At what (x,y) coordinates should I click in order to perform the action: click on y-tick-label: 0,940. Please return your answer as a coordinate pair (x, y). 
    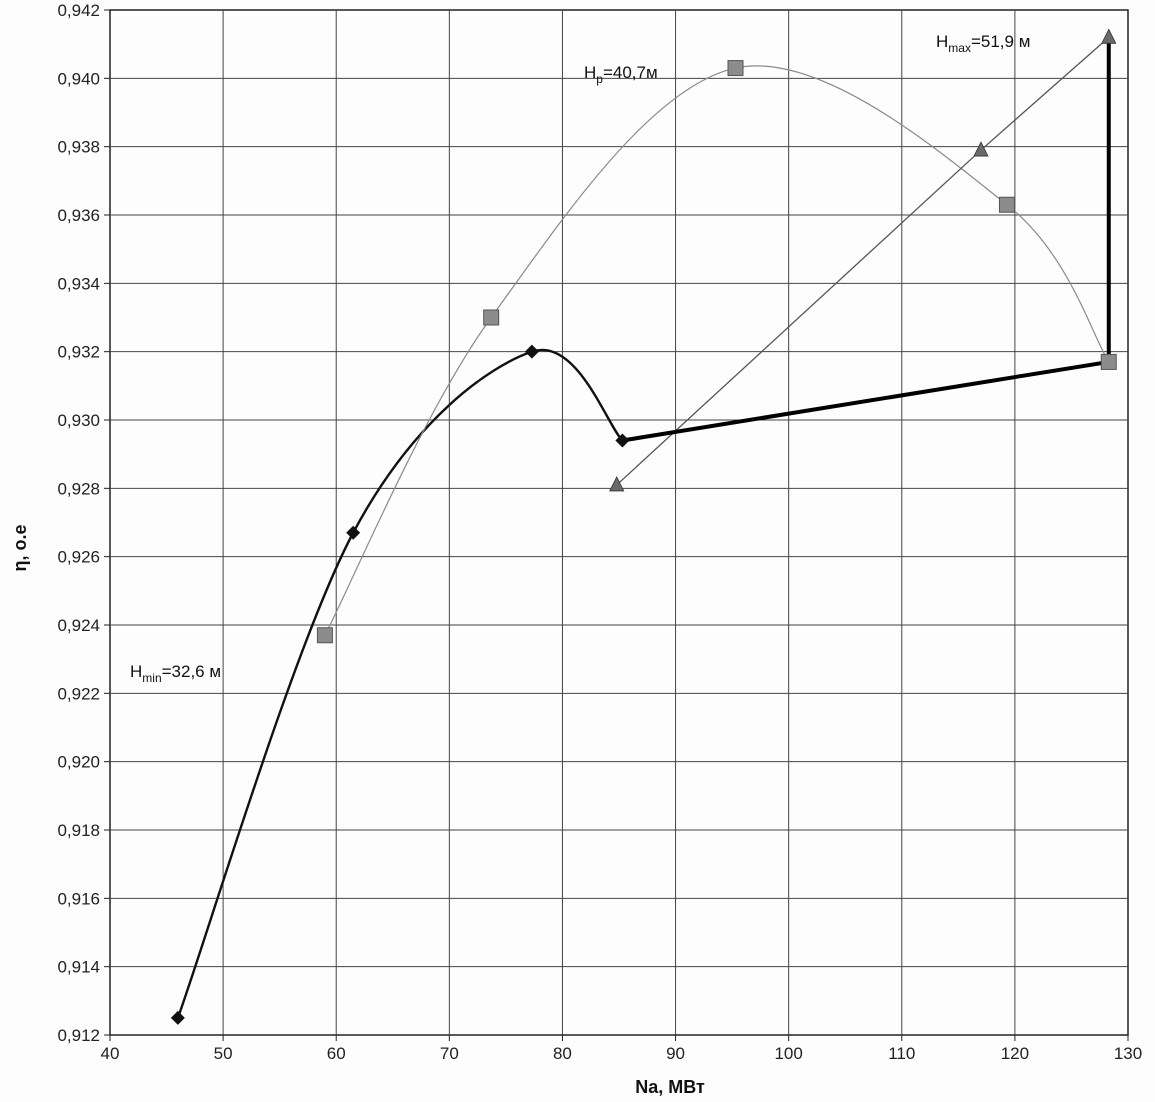
    Looking at the image, I should click on (78, 78).